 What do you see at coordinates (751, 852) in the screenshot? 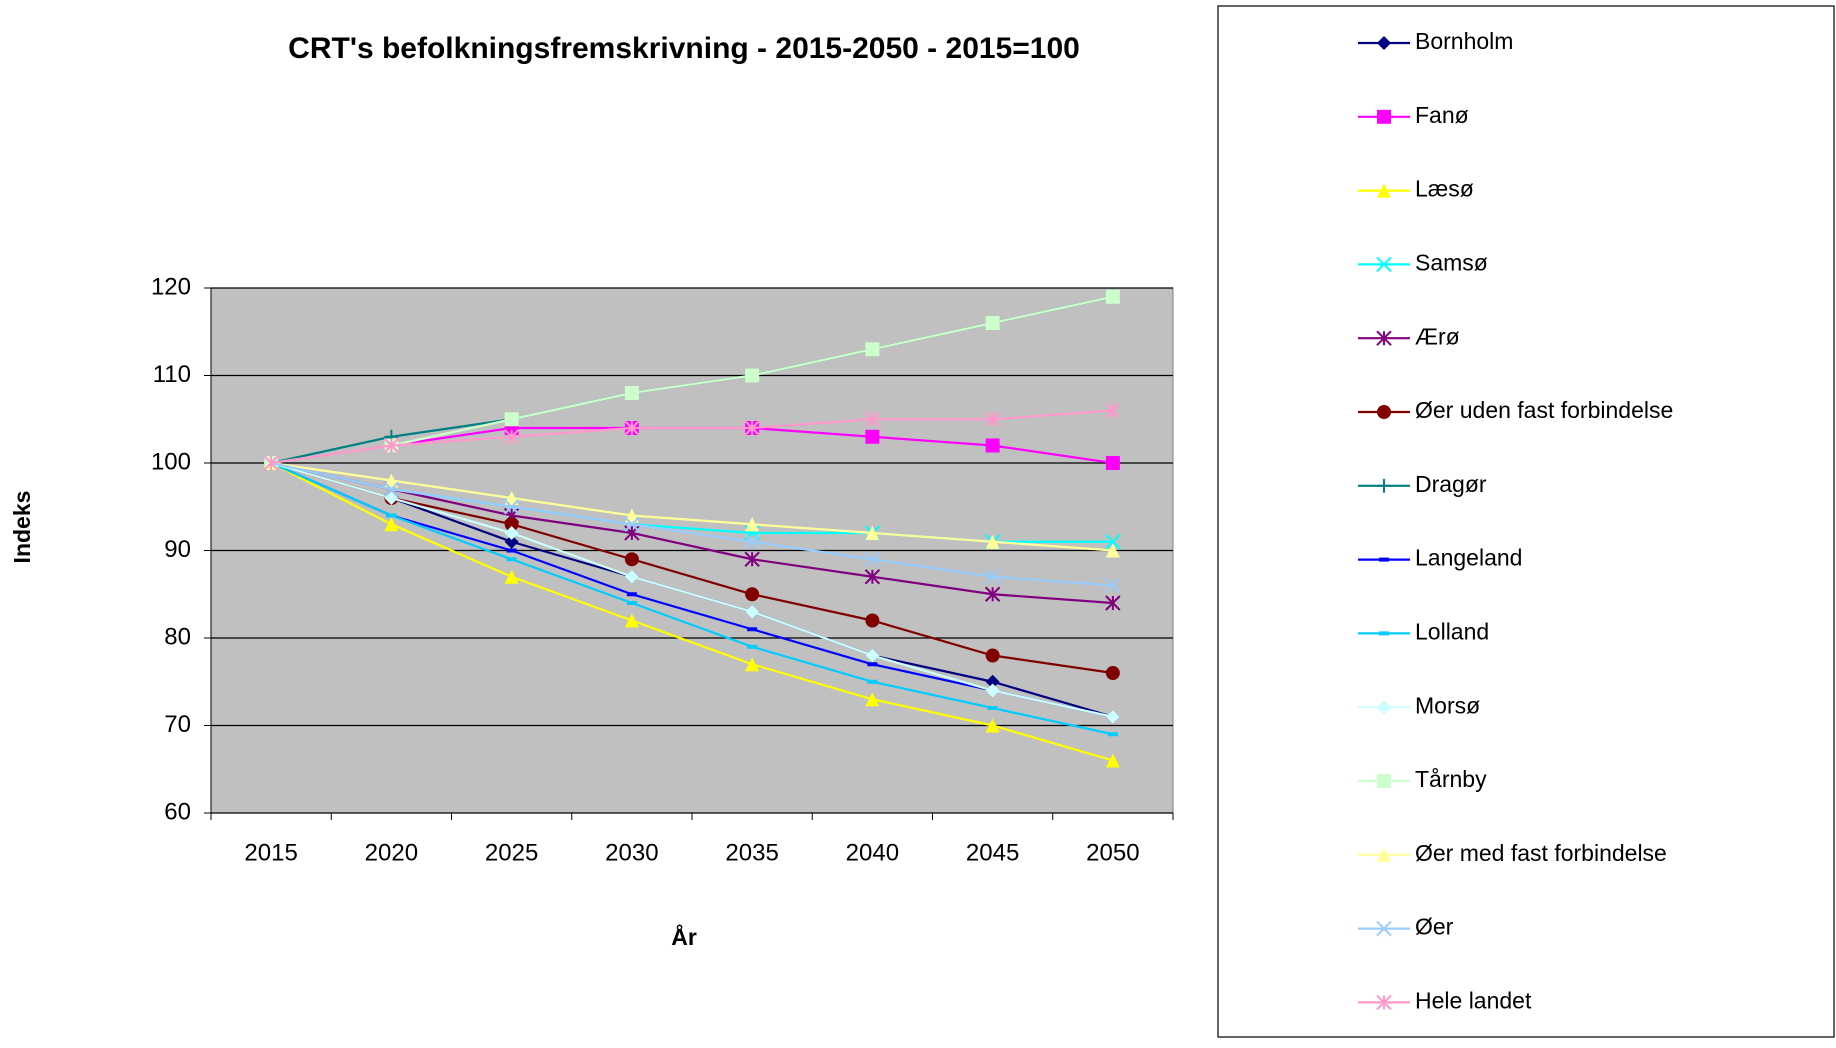
I see `x-tick-label: 2035` at bounding box center [751, 852].